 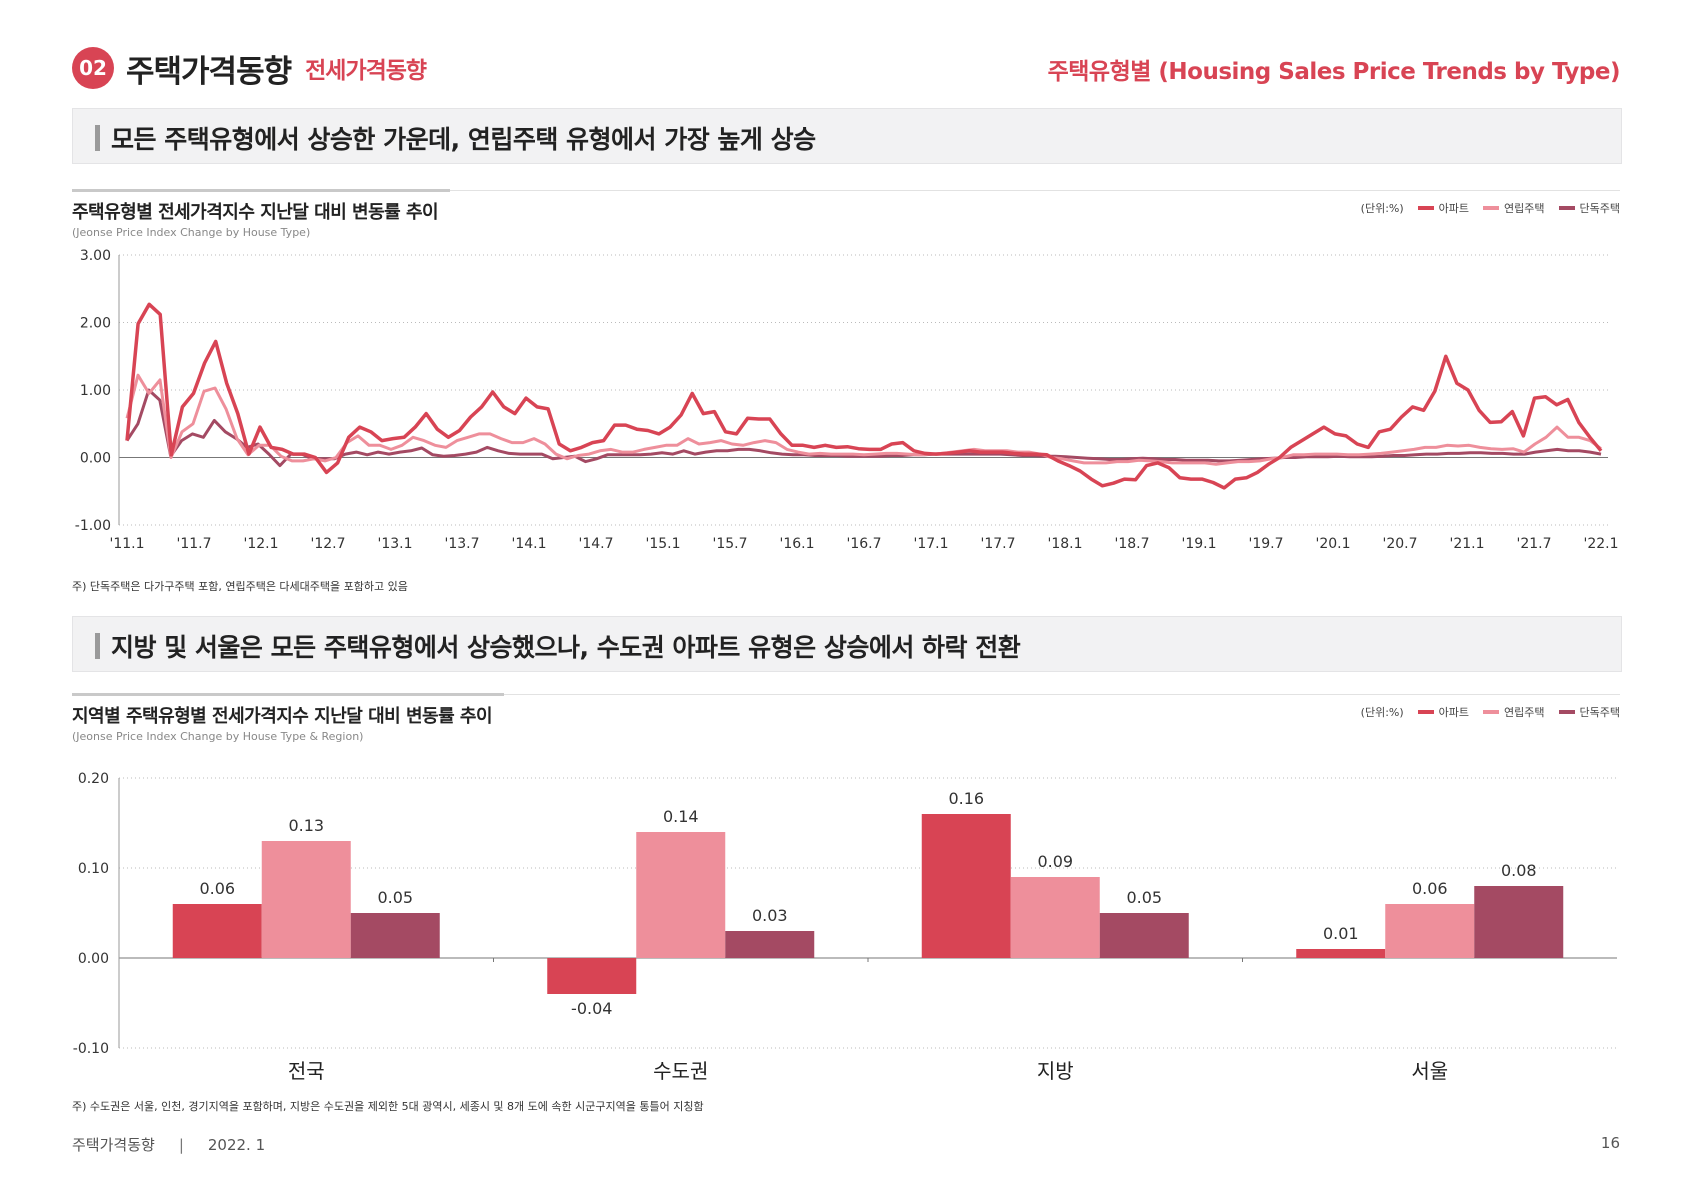 I want to click on data-label: 0.14, so click(x=681, y=816).